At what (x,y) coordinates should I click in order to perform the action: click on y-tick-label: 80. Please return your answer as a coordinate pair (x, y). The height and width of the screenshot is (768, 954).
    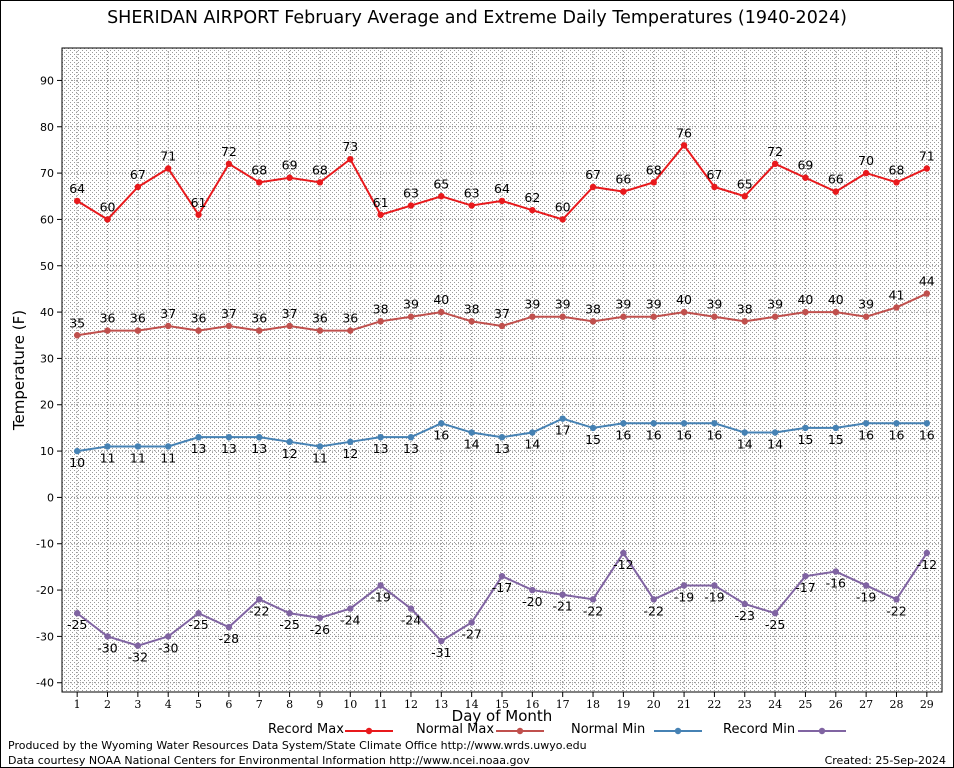
    Looking at the image, I should click on (47, 127).